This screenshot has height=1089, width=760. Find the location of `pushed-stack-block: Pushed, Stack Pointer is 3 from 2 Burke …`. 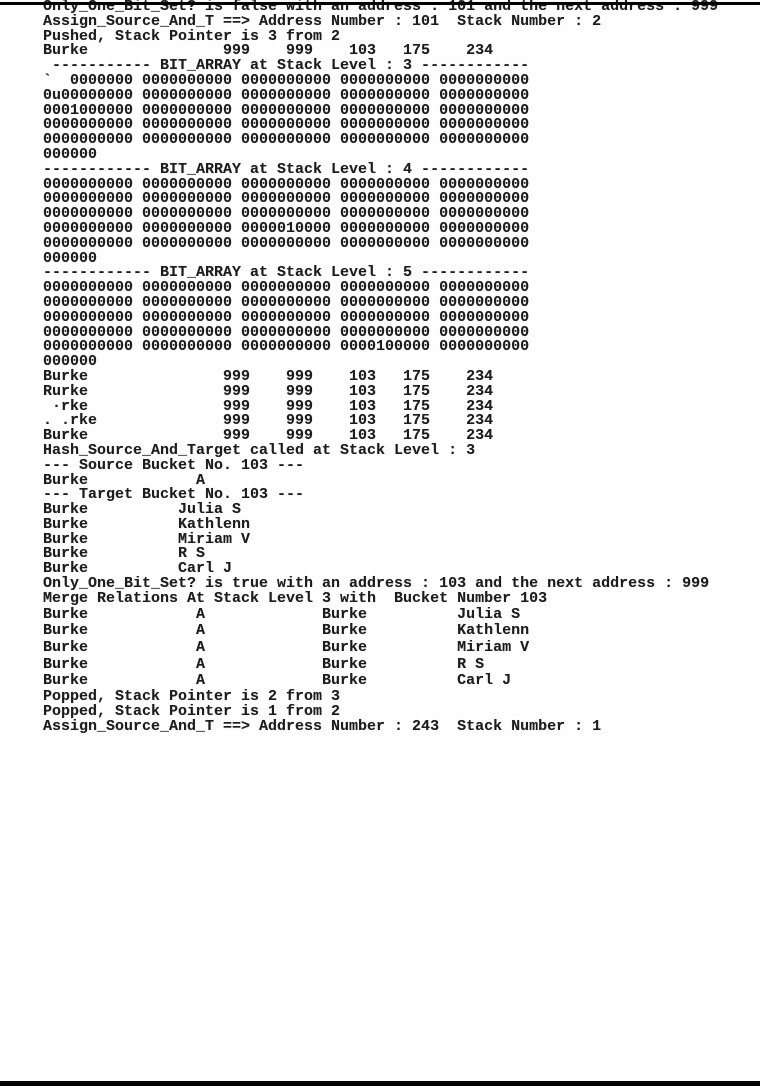

pushed-stack-block: Pushed, Stack Pointer is 3 from 2 Burke … is located at coordinates (268, 43).